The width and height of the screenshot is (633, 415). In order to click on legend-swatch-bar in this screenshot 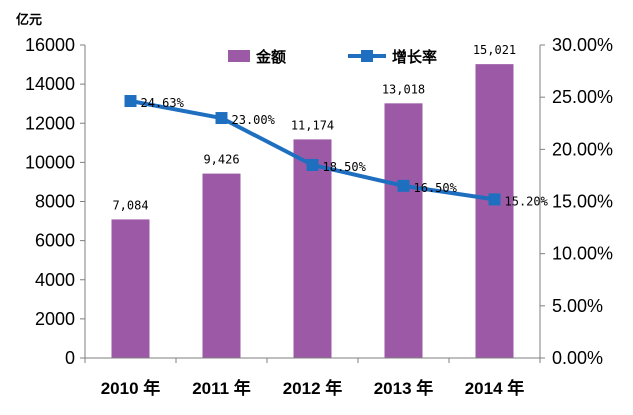, I will do `click(239, 56)`.